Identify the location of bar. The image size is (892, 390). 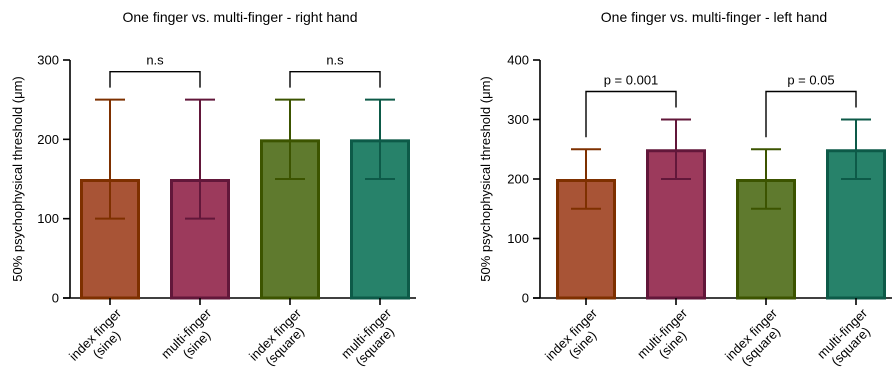
(380, 219).